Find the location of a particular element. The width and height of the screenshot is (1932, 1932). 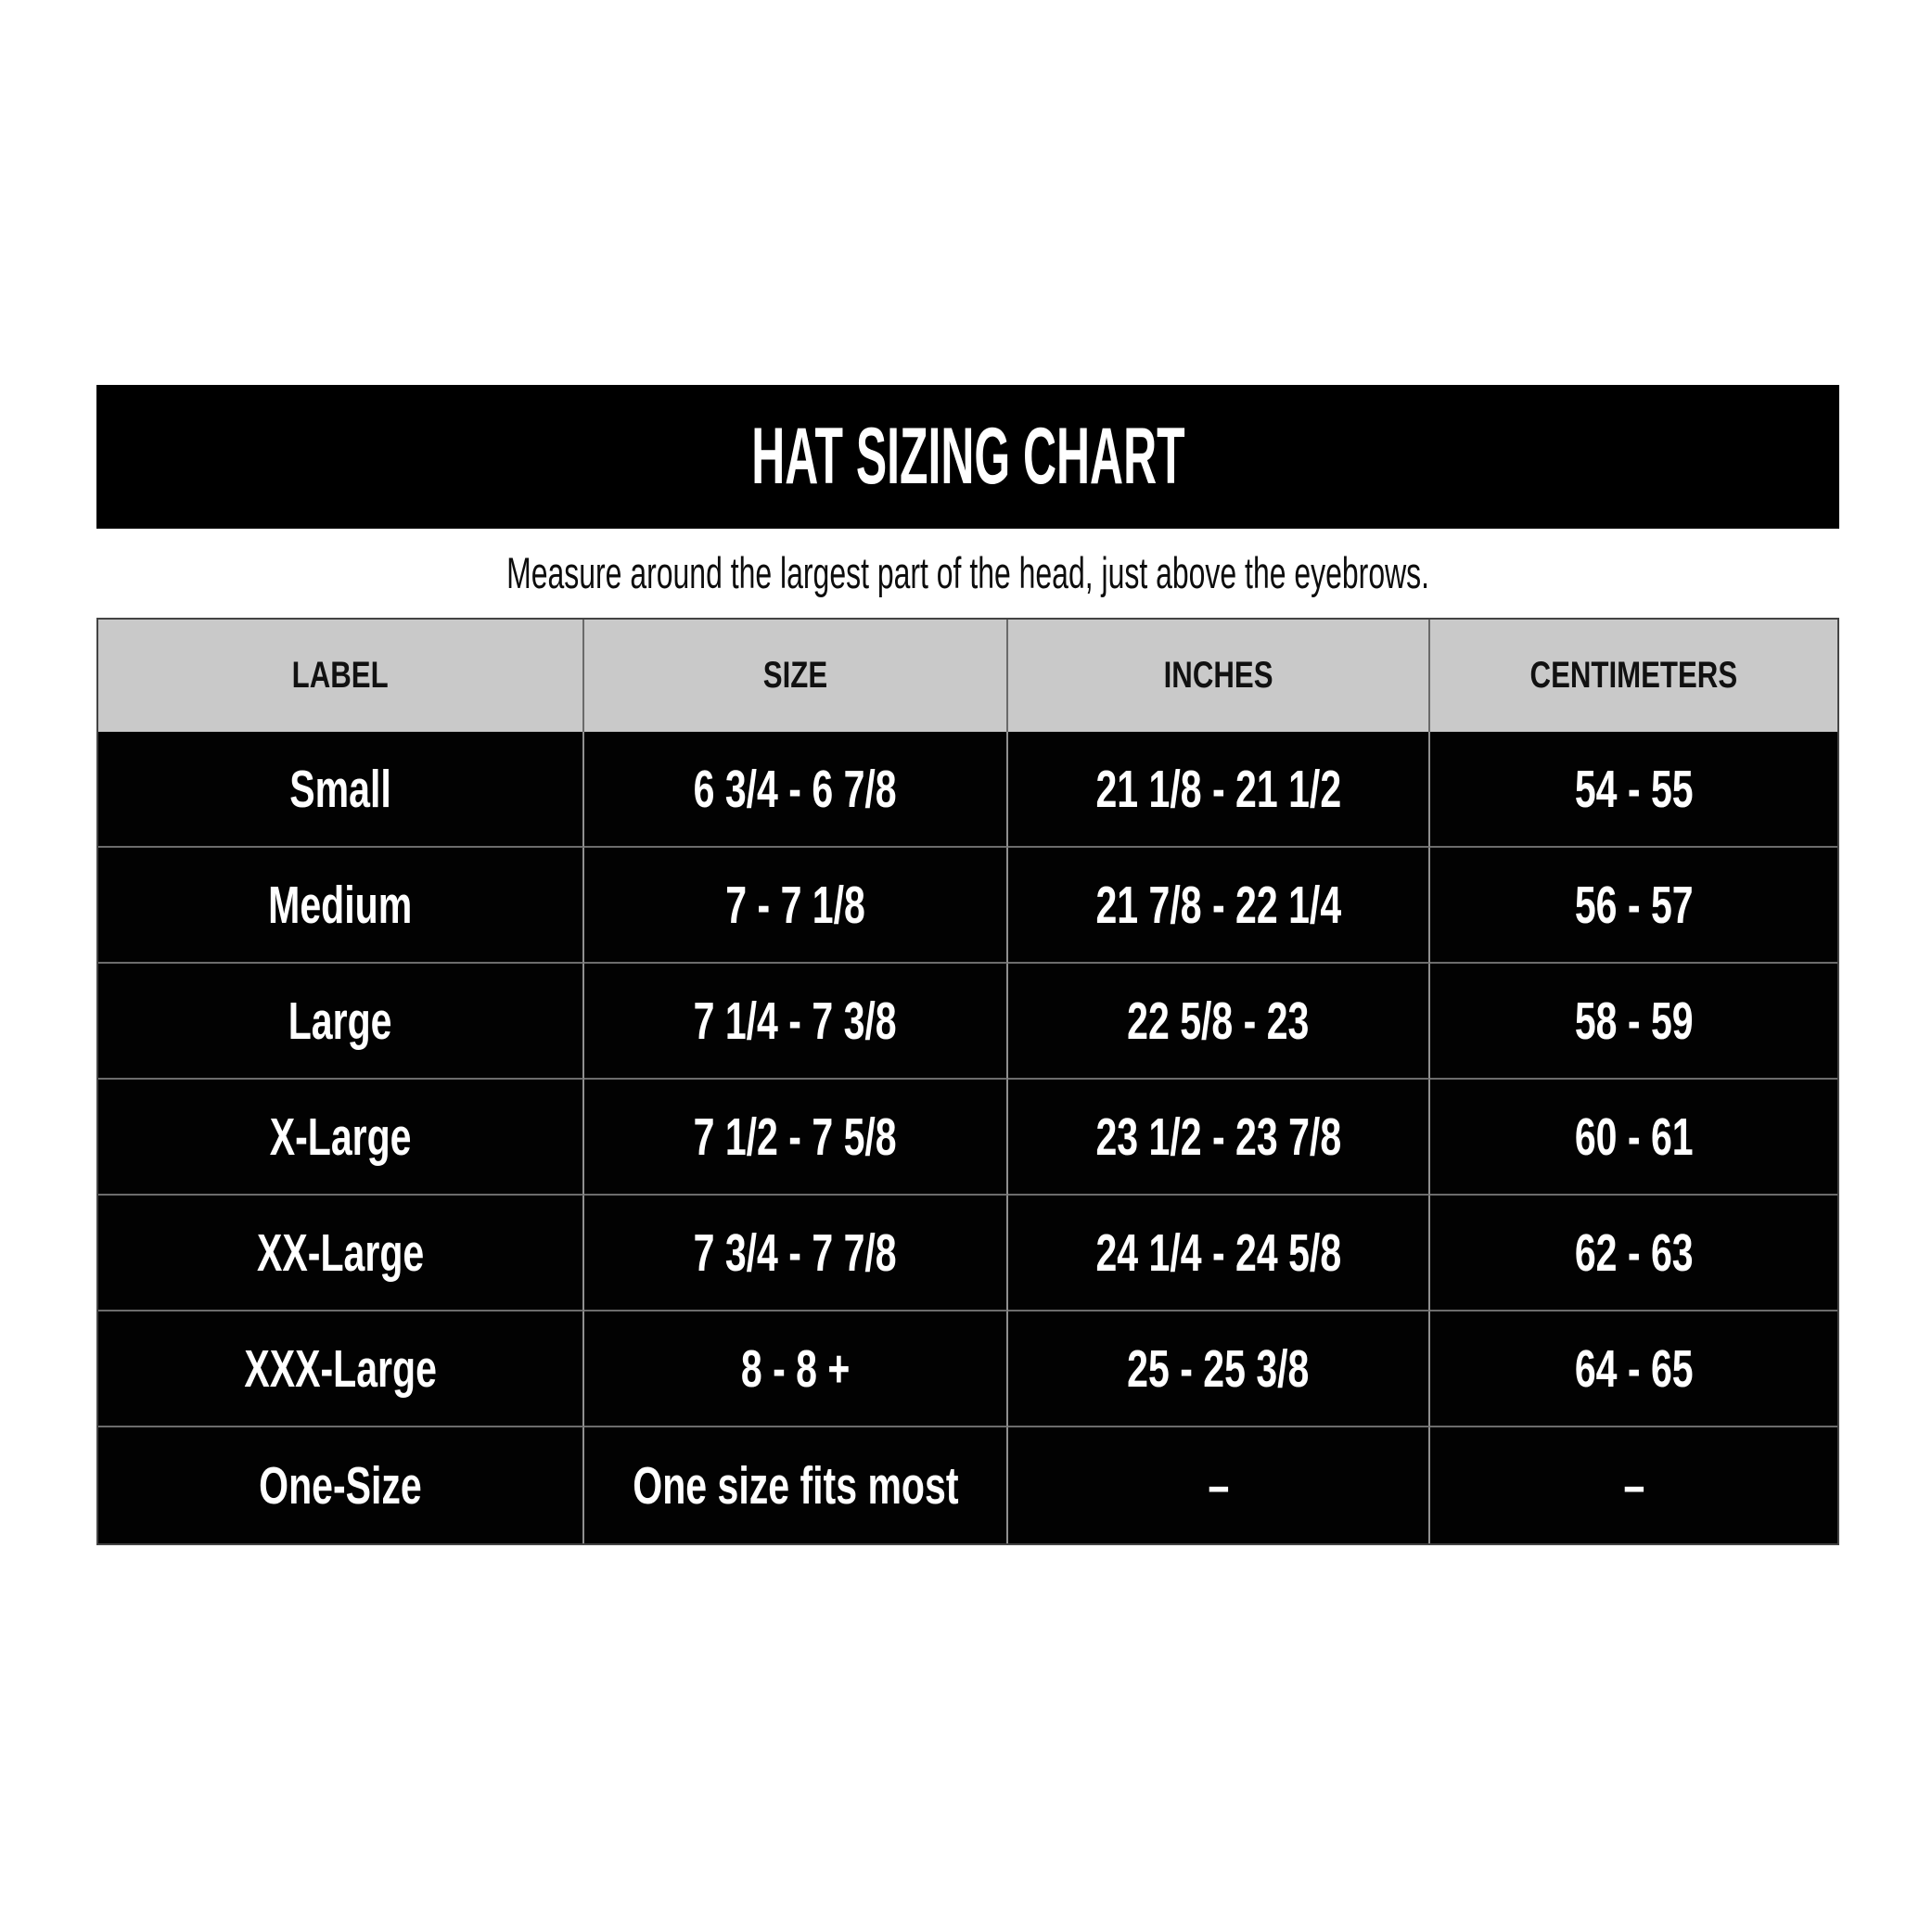

table-cell: 21 1/8 - 21 1/2 is located at coordinates (1219, 790).